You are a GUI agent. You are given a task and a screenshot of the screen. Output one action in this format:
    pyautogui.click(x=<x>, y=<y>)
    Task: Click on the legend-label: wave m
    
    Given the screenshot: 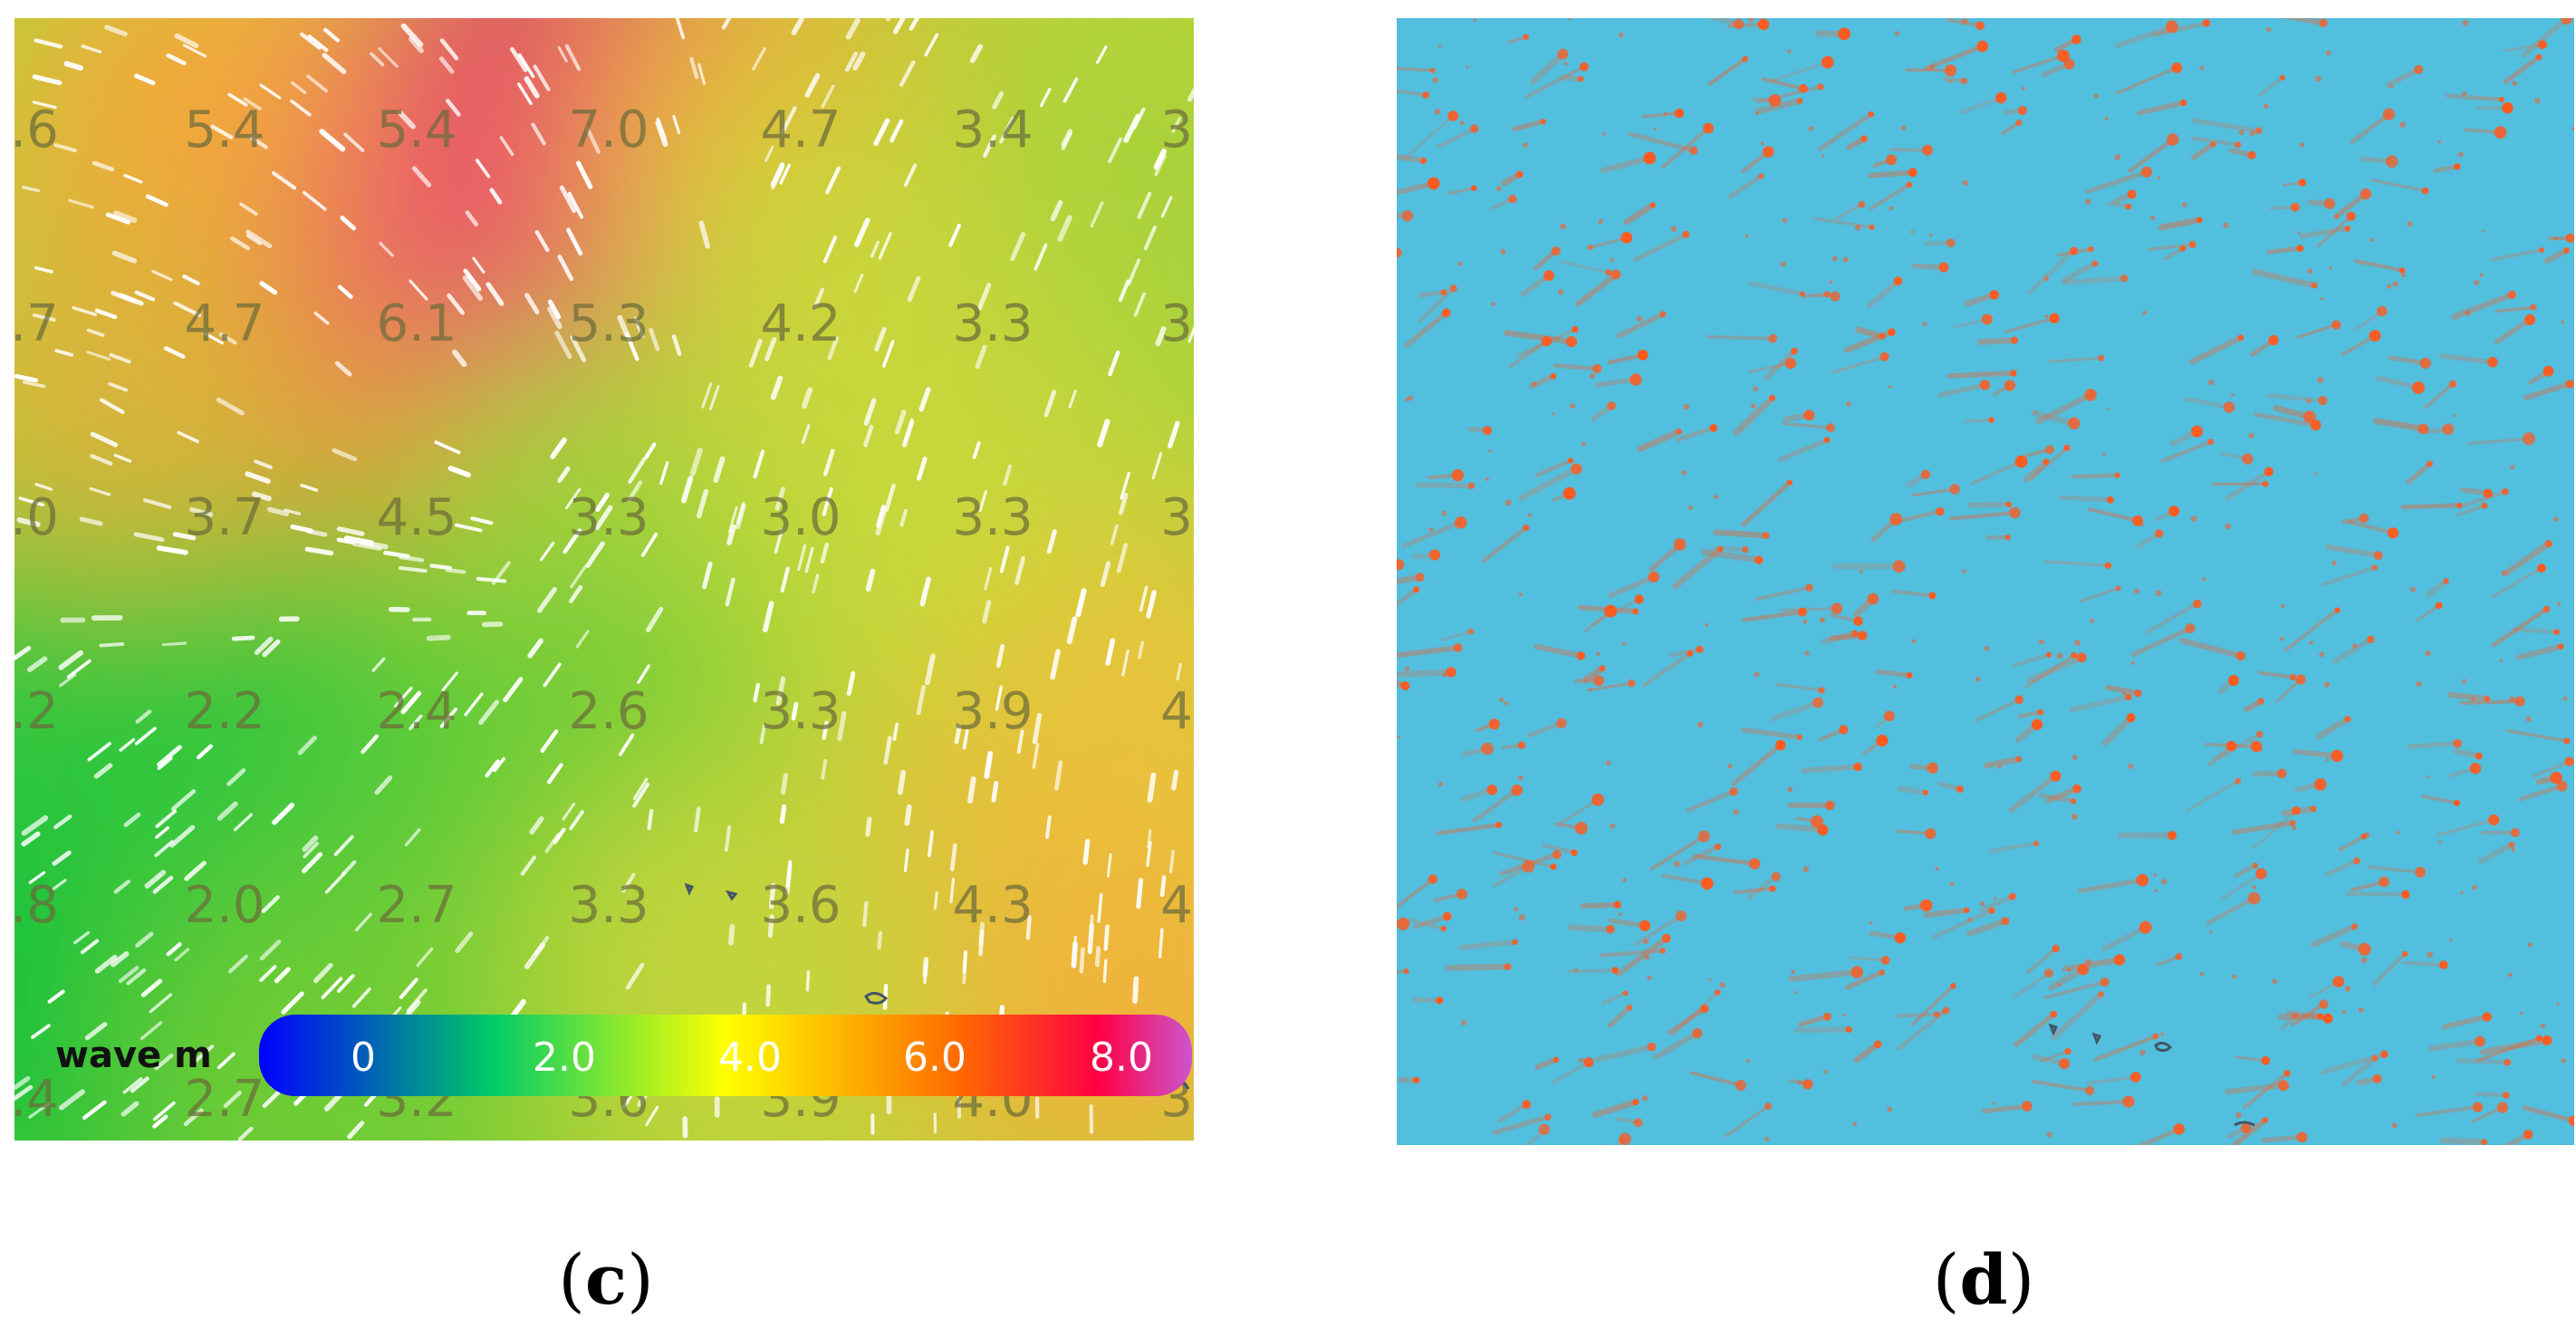 What is the action you would take?
    pyautogui.click(x=133, y=1055)
    